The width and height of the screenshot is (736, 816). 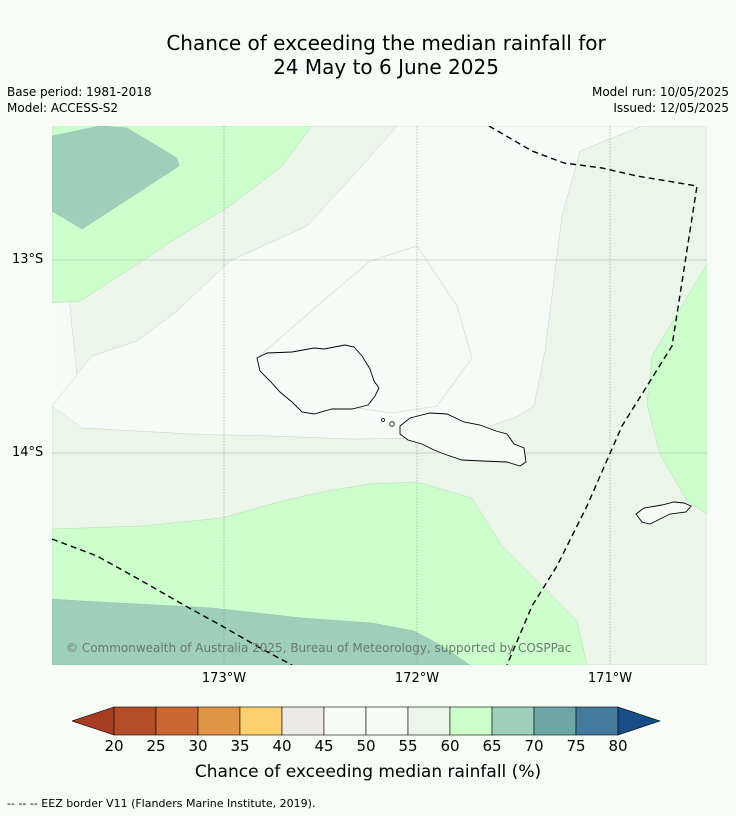 I want to click on colorbar, so click(x=366, y=721).